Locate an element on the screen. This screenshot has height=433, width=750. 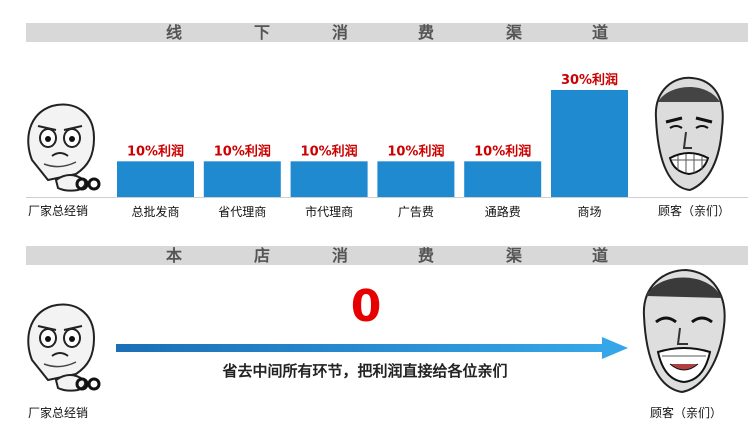
category-label: 总批发商 is located at coordinates (155, 211).